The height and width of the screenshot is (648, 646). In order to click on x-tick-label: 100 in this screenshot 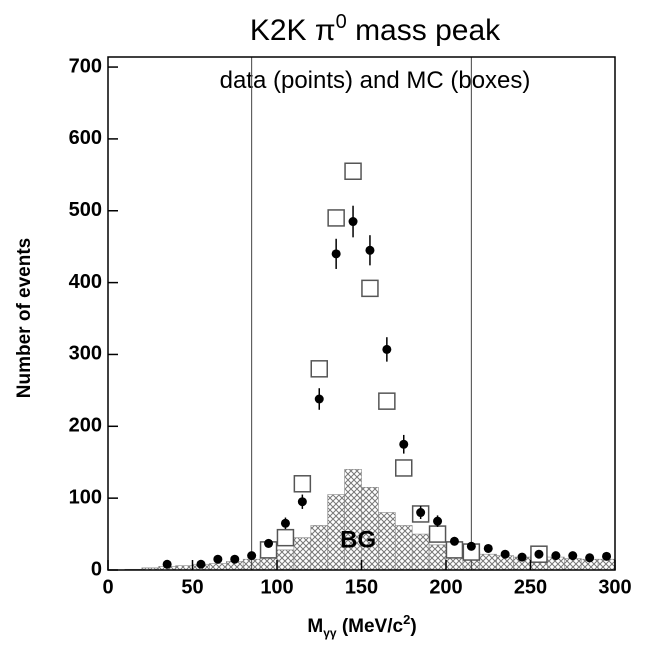, I will do `click(276, 587)`.